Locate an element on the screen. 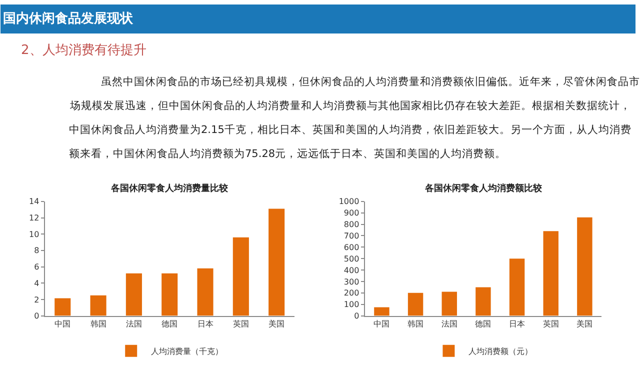 The image size is (640, 378). text: 中国休闲食品人均消费量为2.15千克，相比日本、英国和美国的人均消费，依旧差距较大。另一个方面，从人均消费 is located at coordinates (350, 129).